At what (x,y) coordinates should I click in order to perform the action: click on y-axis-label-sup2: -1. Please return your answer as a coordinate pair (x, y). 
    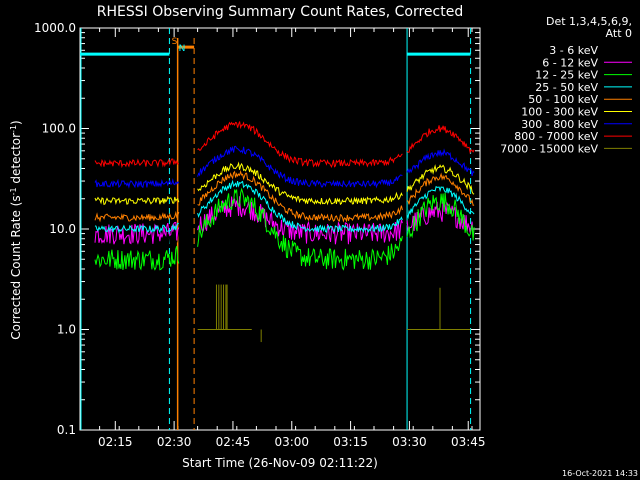
    Looking at the image, I should click on (13, 129).